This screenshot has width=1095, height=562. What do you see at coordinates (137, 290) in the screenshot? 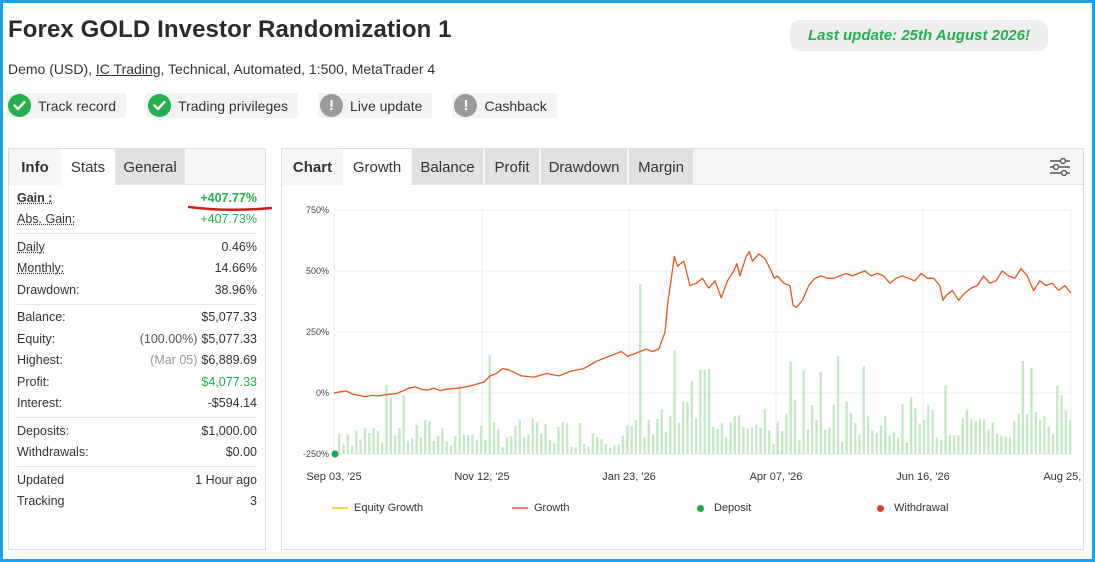
I see `stat-drawdown: Drawdown: 38.96%` at bounding box center [137, 290].